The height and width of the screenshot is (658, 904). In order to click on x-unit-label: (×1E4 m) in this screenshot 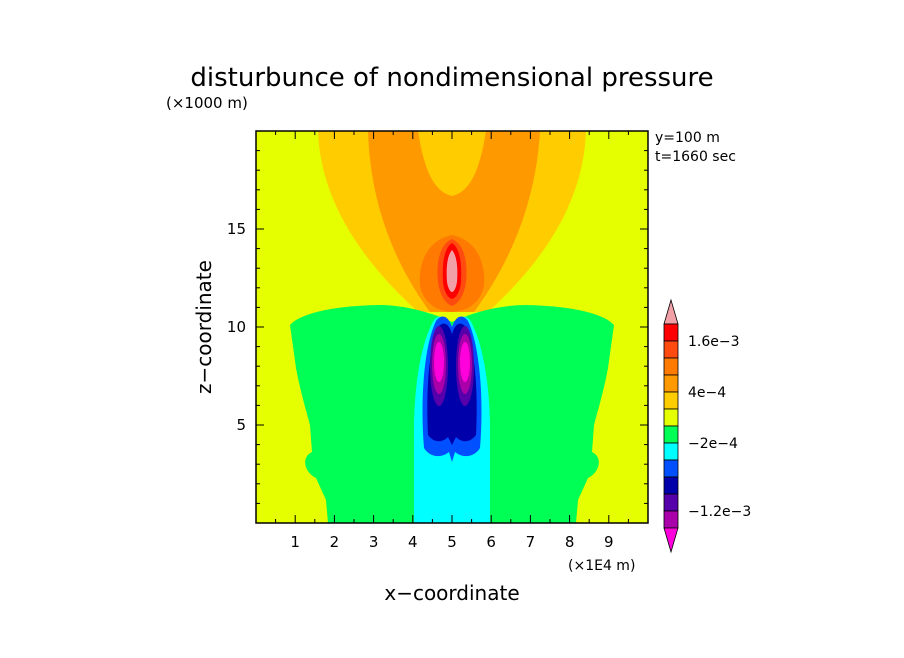, I will do `click(601, 566)`.